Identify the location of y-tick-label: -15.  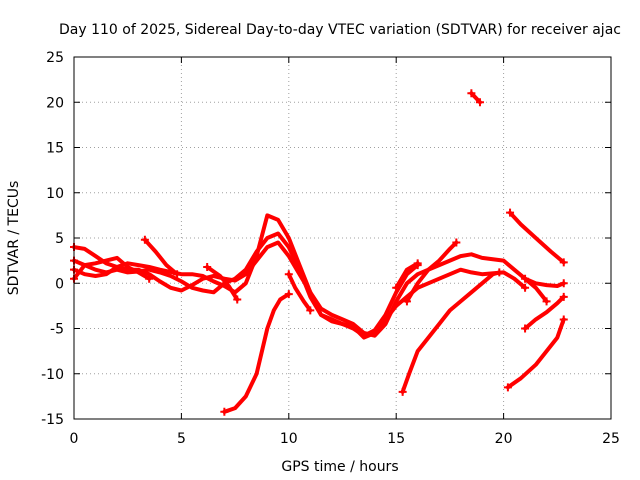
(52, 420).